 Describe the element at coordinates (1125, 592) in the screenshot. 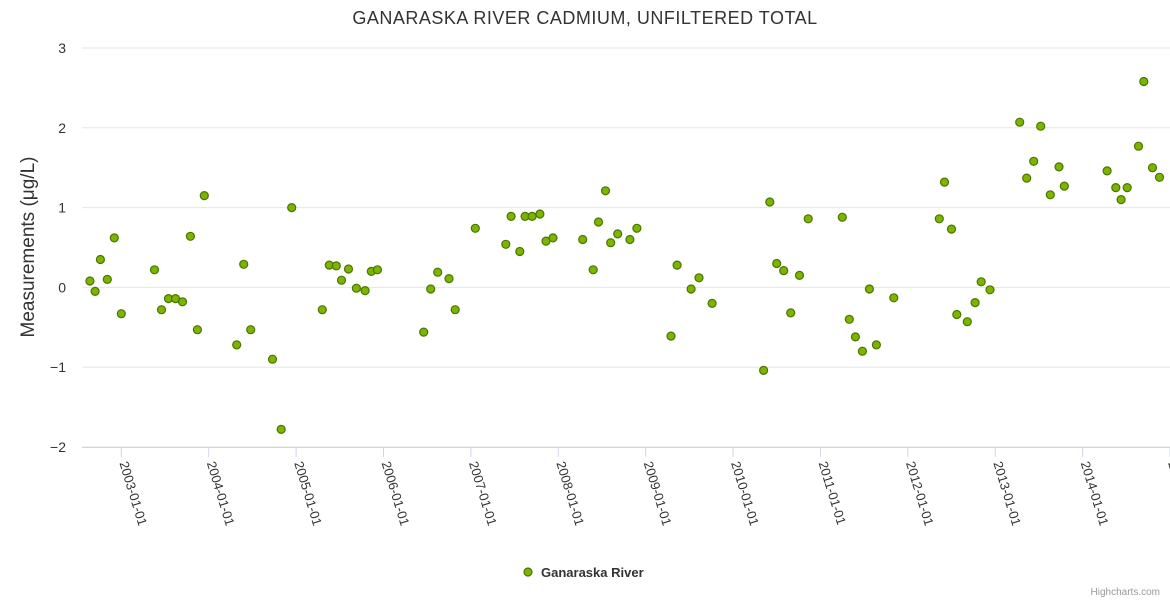

I see `credits-link: Highcharts.com` at that location.